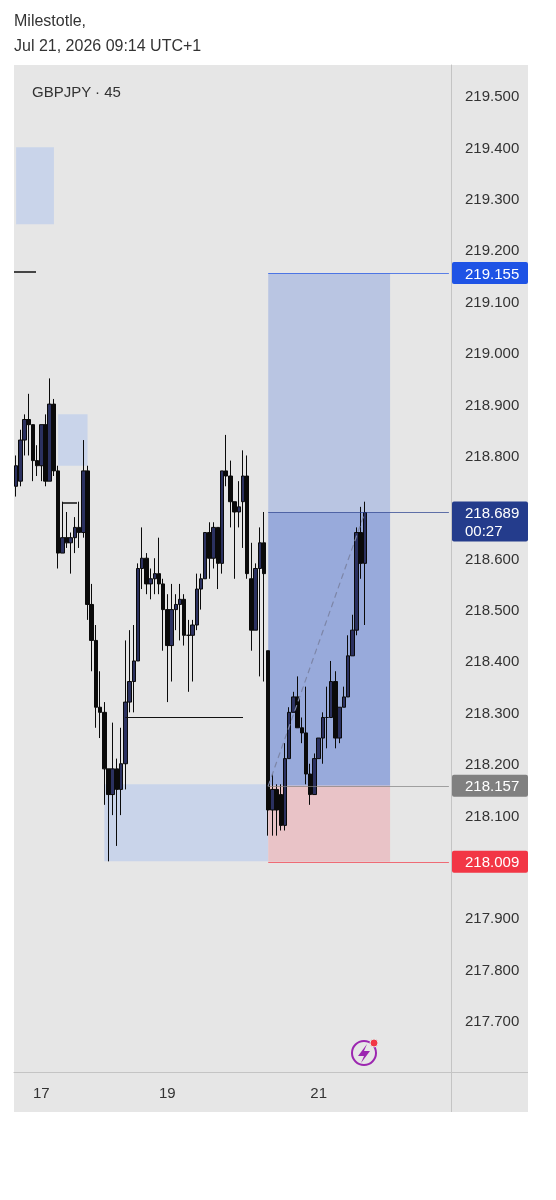 The image size is (556, 1200). What do you see at coordinates (492, 969) in the screenshot?
I see `y-tick-label: 217.800` at bounding box center [492, 969].